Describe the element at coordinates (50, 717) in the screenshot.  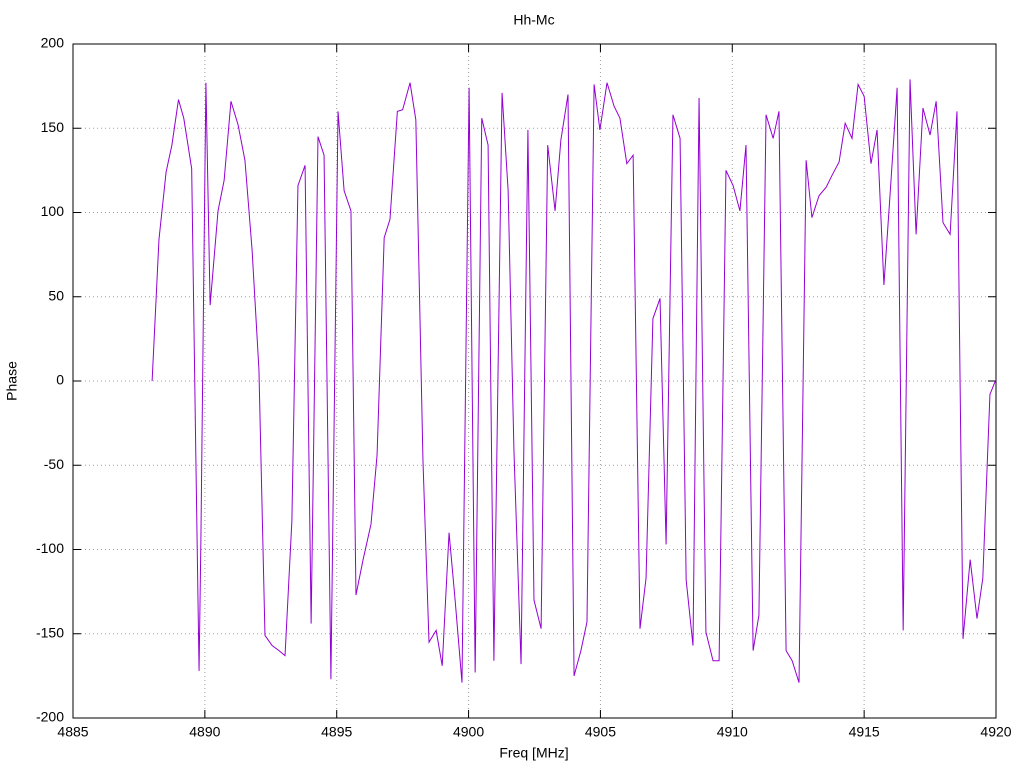
I see `y-tick-label: -200` at that location.